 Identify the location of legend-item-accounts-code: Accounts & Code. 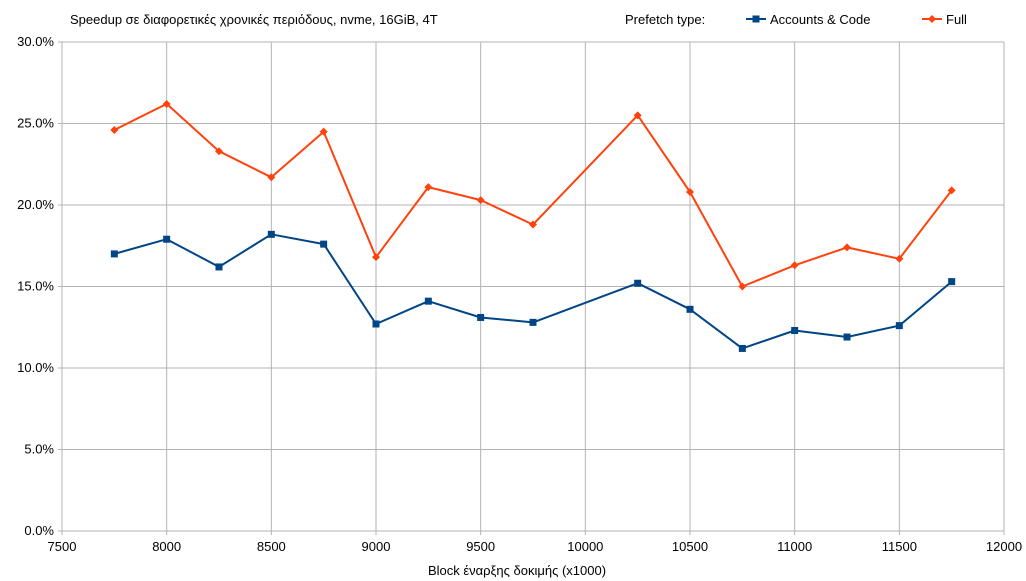
(808, 19).